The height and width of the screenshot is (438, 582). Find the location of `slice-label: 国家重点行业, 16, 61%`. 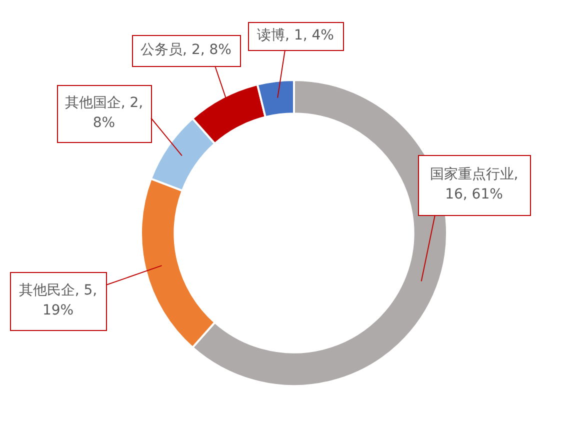

slice-label: 国家重点行业, 16, 61% is located at coordinates (474, 184).